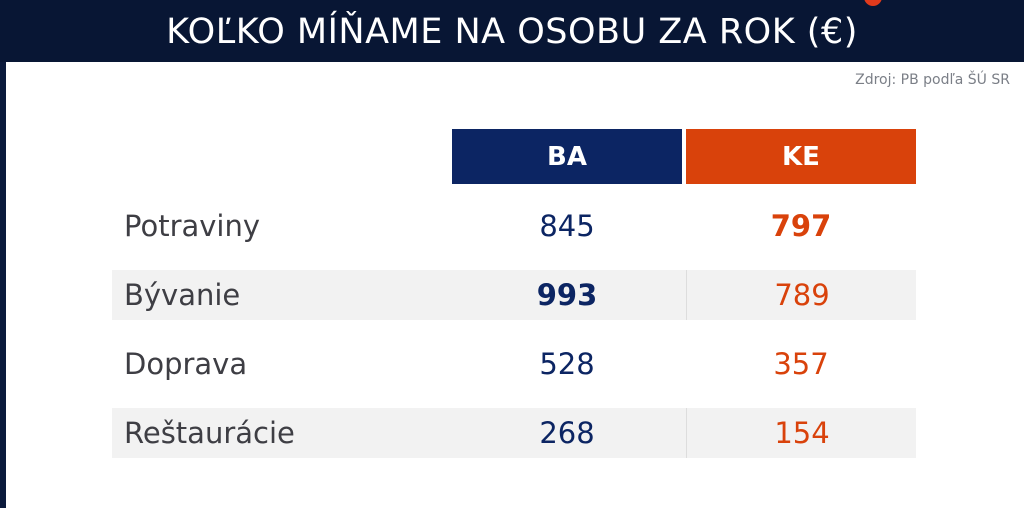  I want to click on table-row: Reštaurácie 268 154, so click(514, 433).